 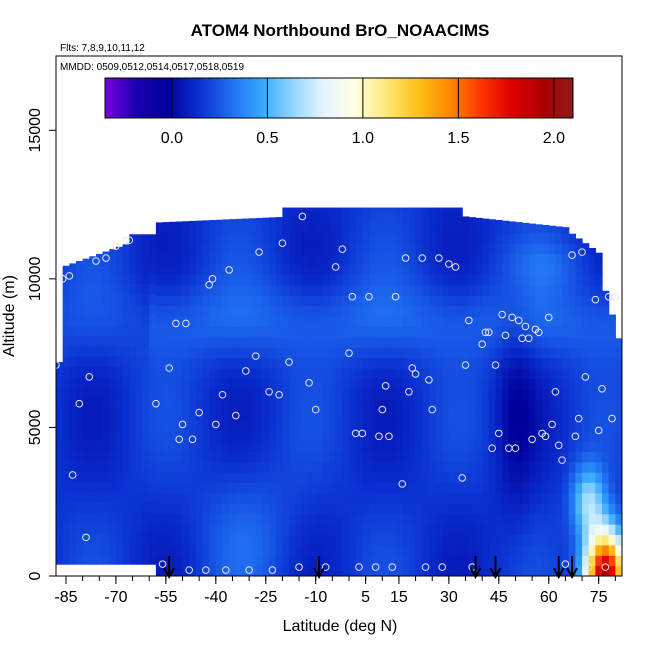 What do you see at coordinates (172, 138) in the screenshot?
I see `colorbar-tick-label: 0.0` at bounding box center [172, 138].